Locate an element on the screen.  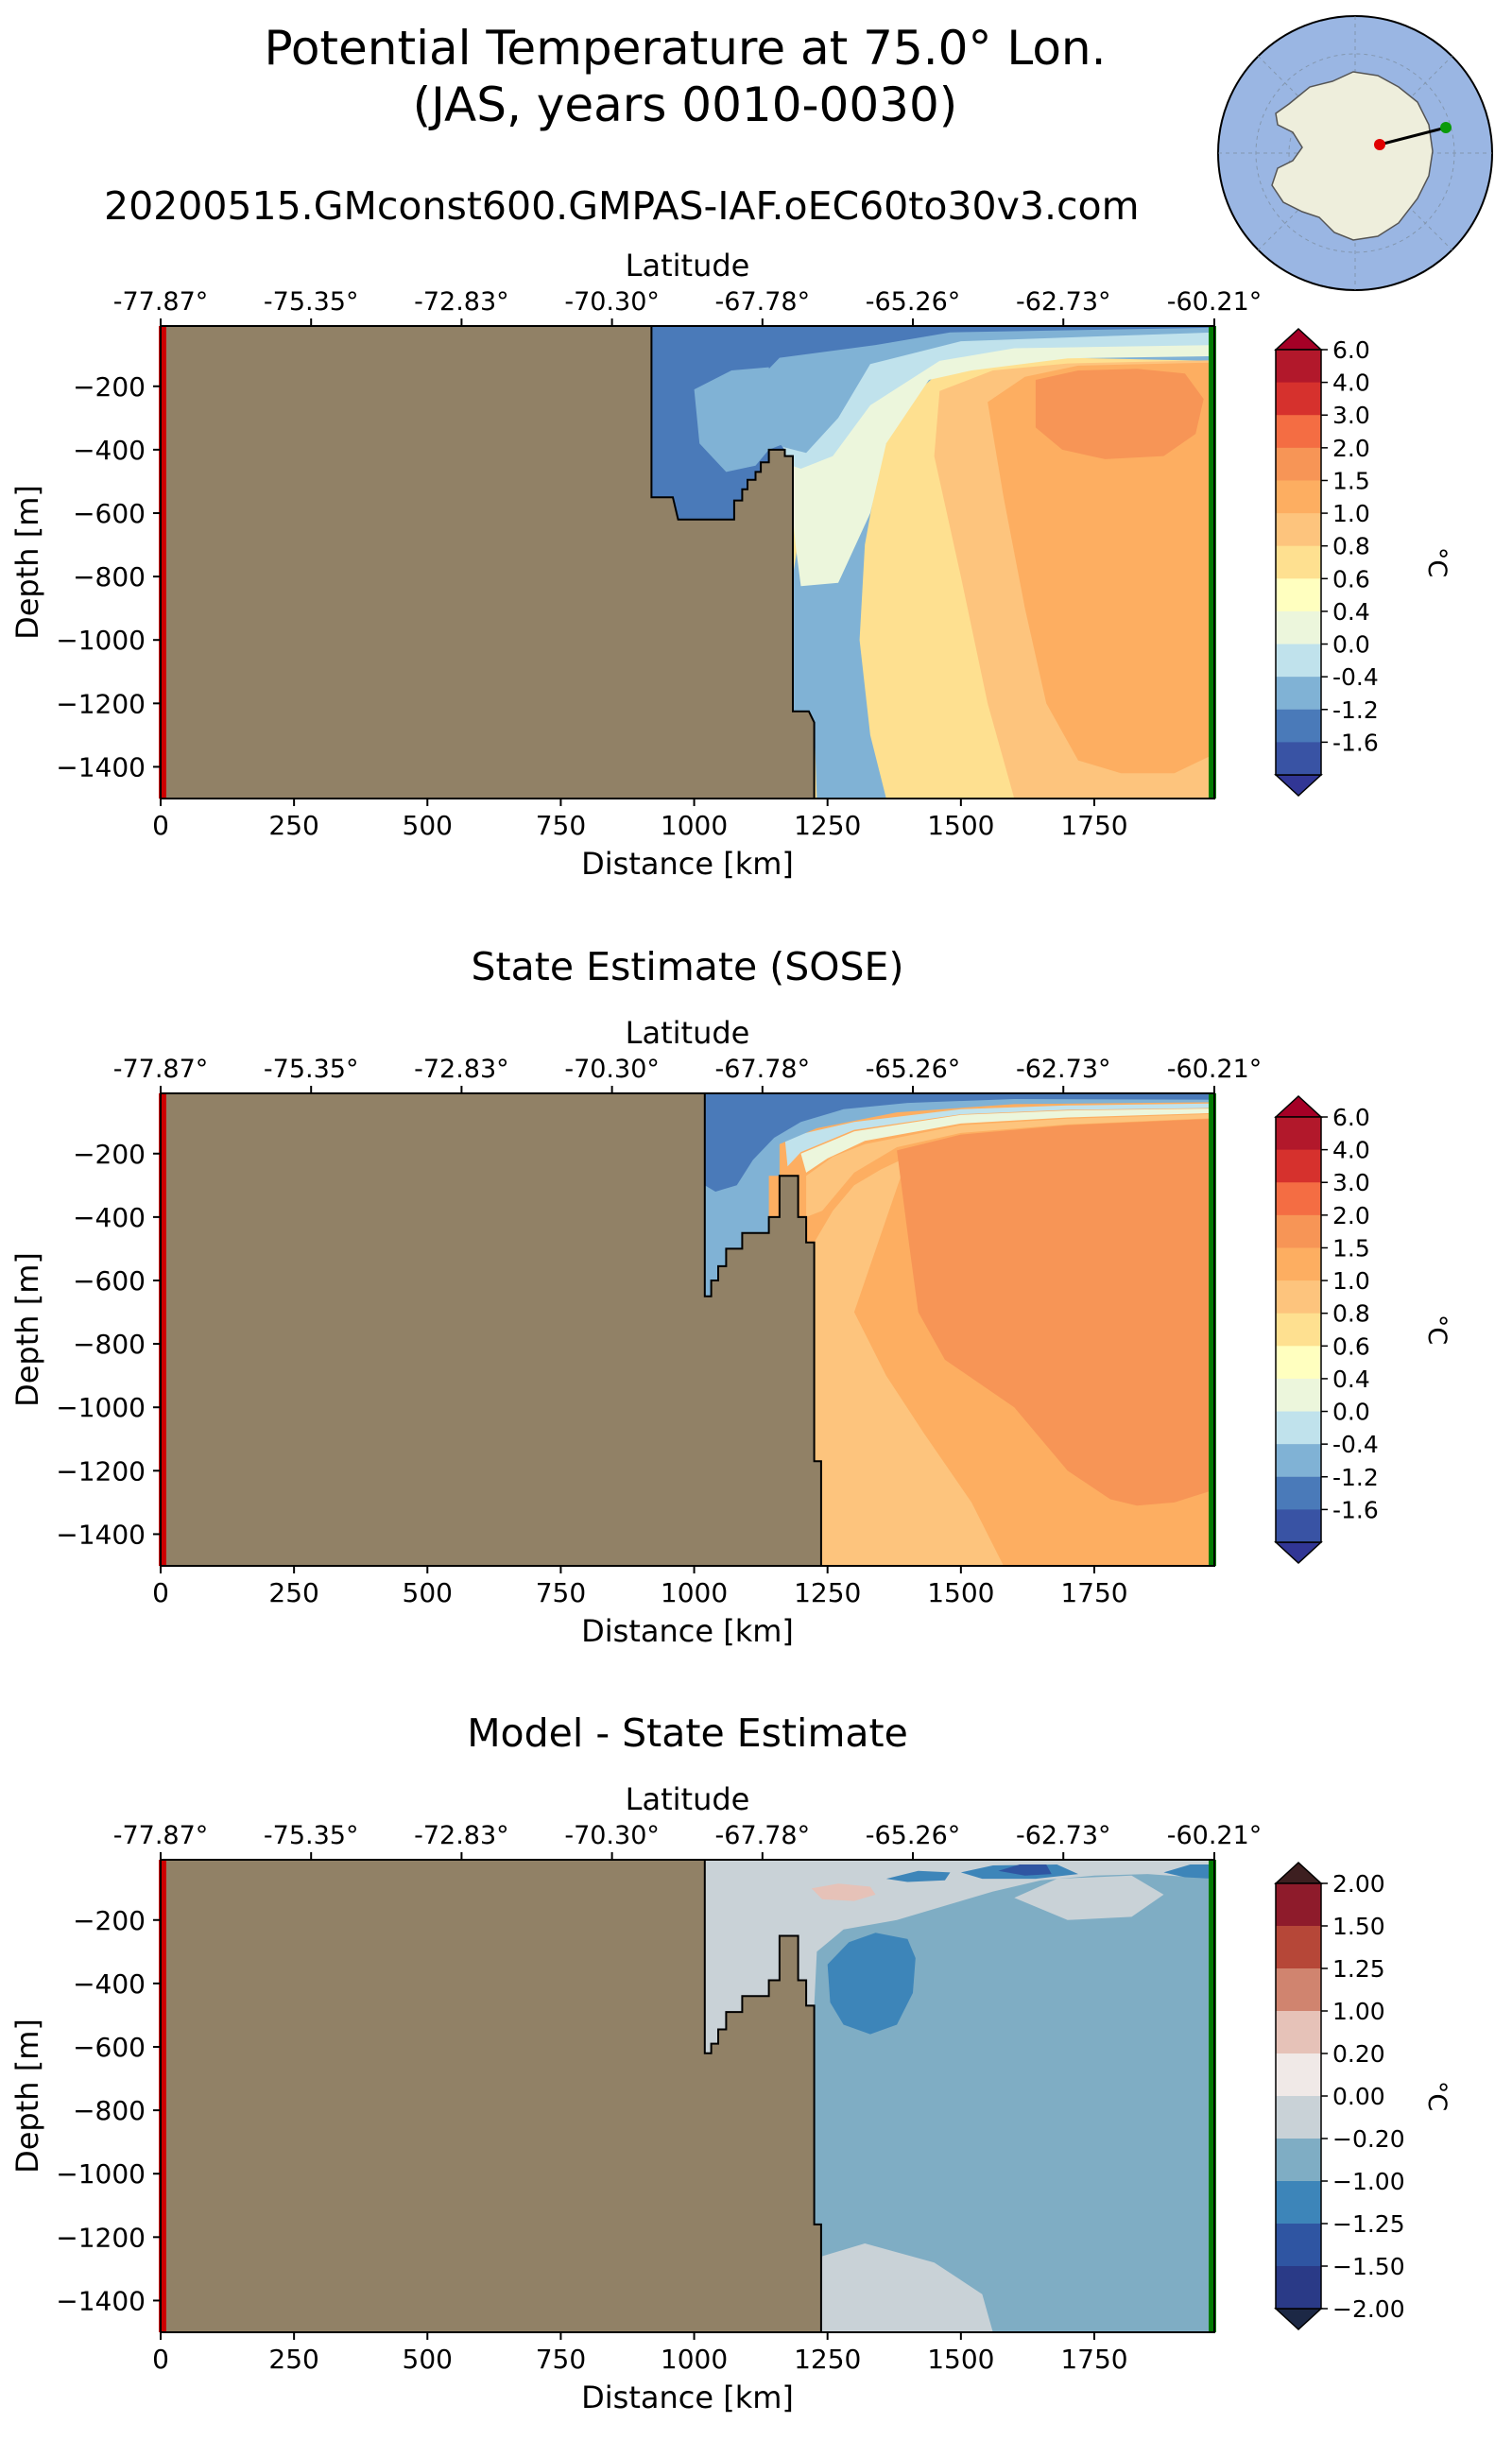
colorbar-tick-label: 6.0 is located at coordinates (1351, 350).